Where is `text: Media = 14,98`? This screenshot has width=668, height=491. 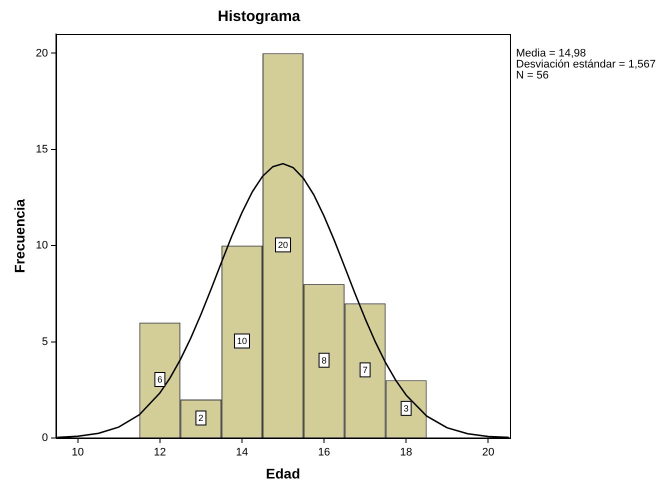
text: Media = 14,98 is located at coordinates (551, 54).